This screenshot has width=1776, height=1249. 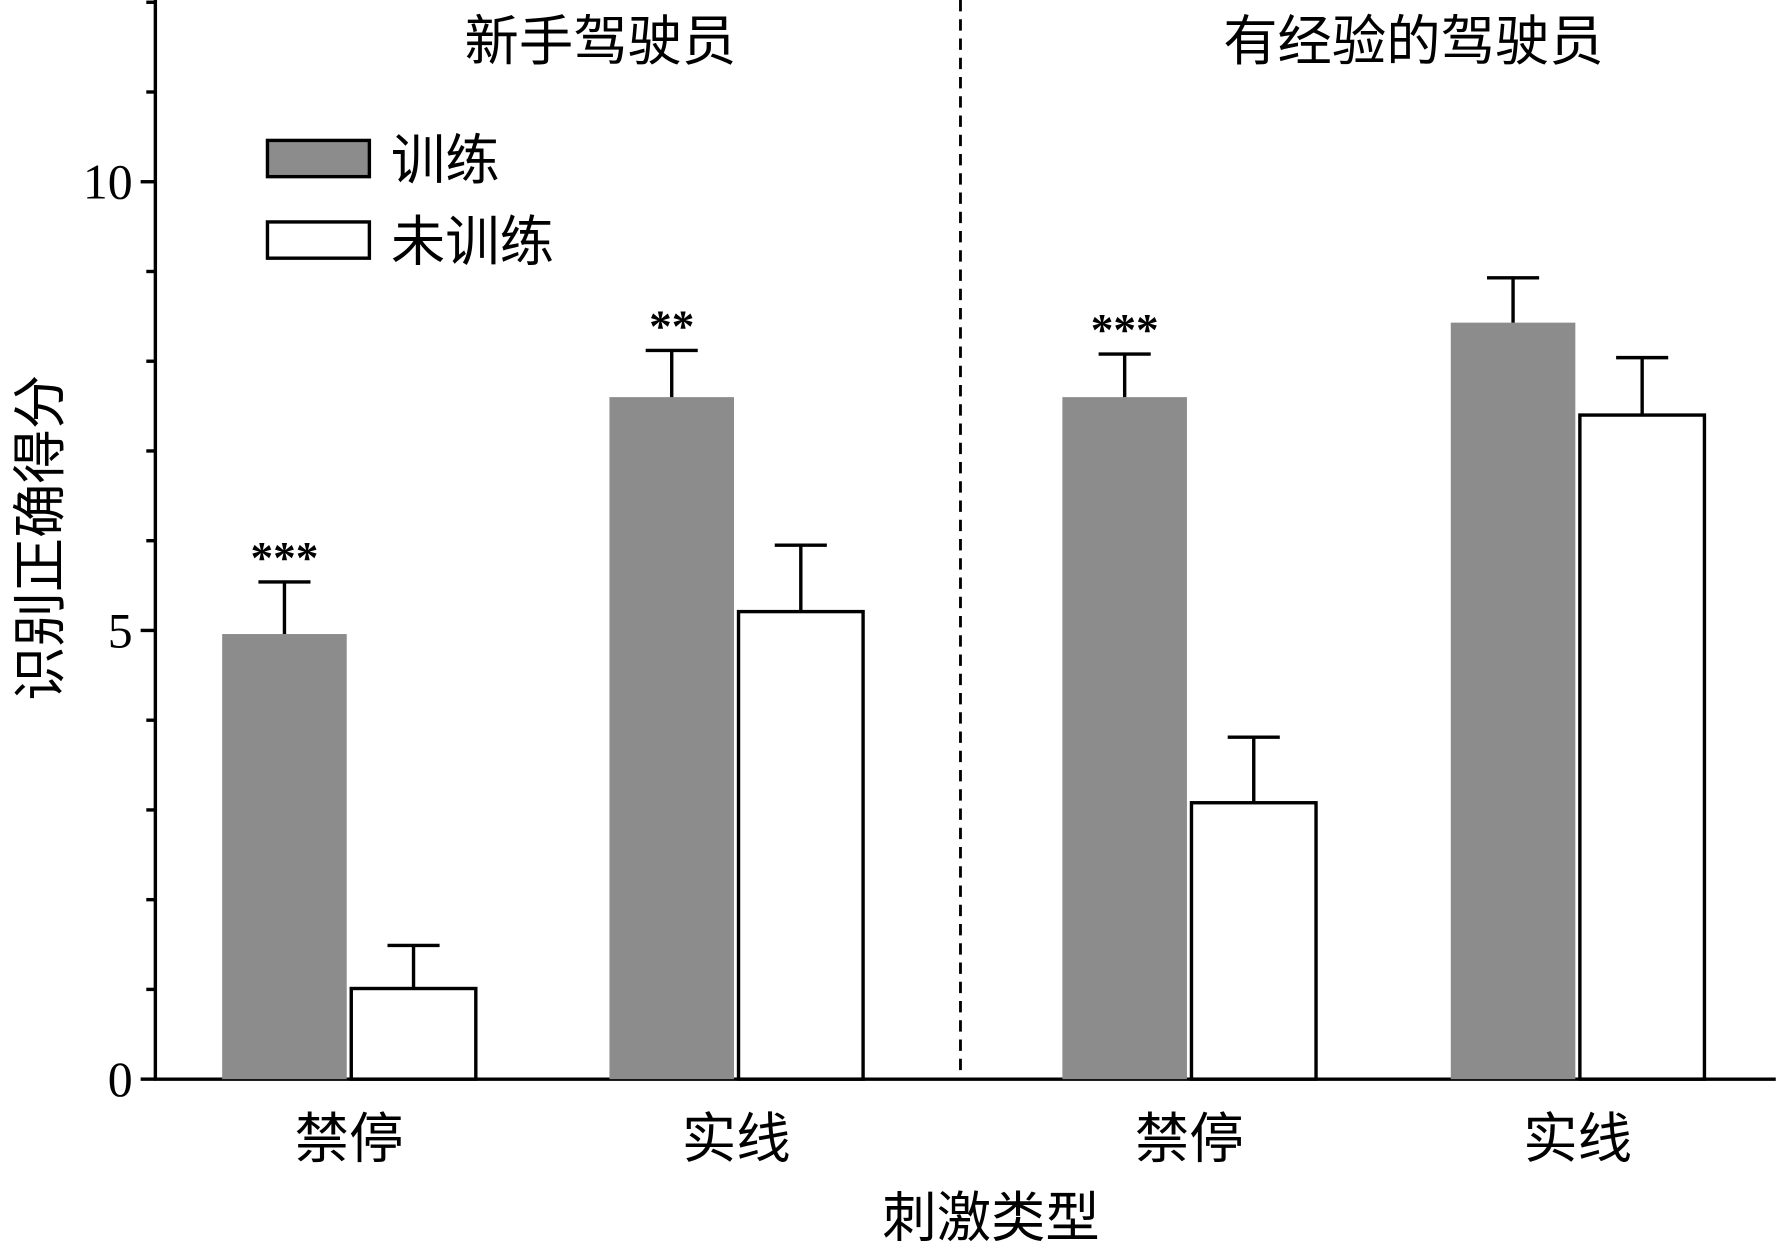 I want to click on significance-marker: **, so click(x=671, y=326).